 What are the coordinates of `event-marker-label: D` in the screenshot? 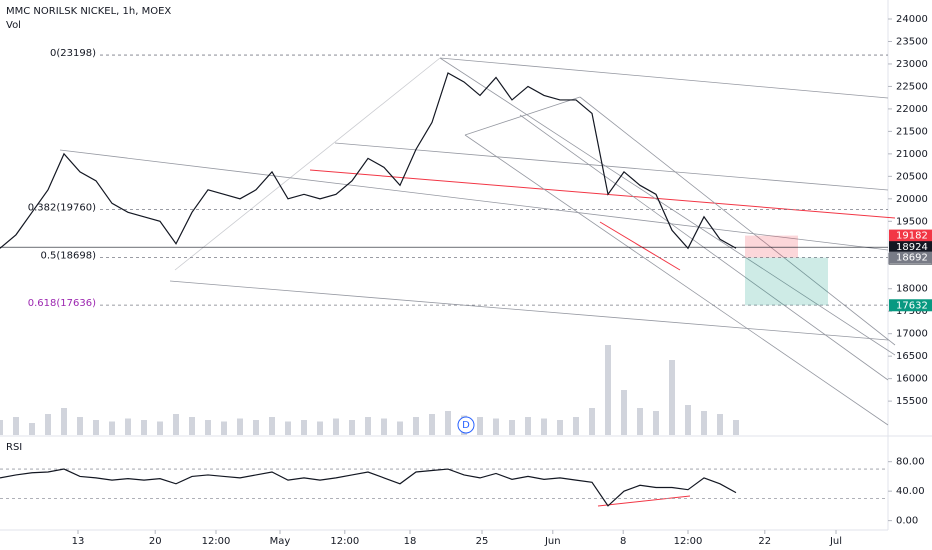 It's located at (466, 425).